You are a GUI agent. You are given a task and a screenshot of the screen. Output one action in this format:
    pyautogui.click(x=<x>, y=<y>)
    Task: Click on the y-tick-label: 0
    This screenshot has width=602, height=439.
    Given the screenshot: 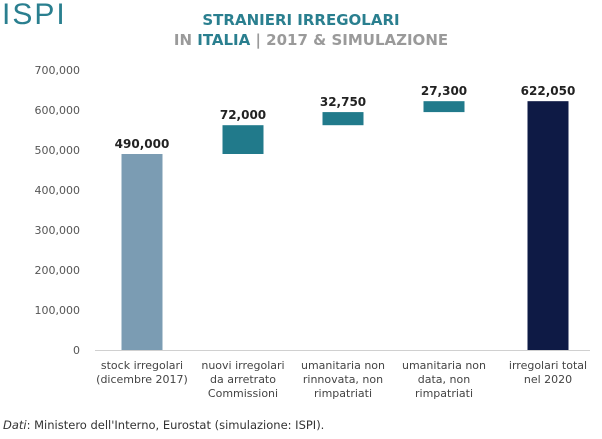 What is the action you would take?
    pyautogui.click(x=76, y=350)
    